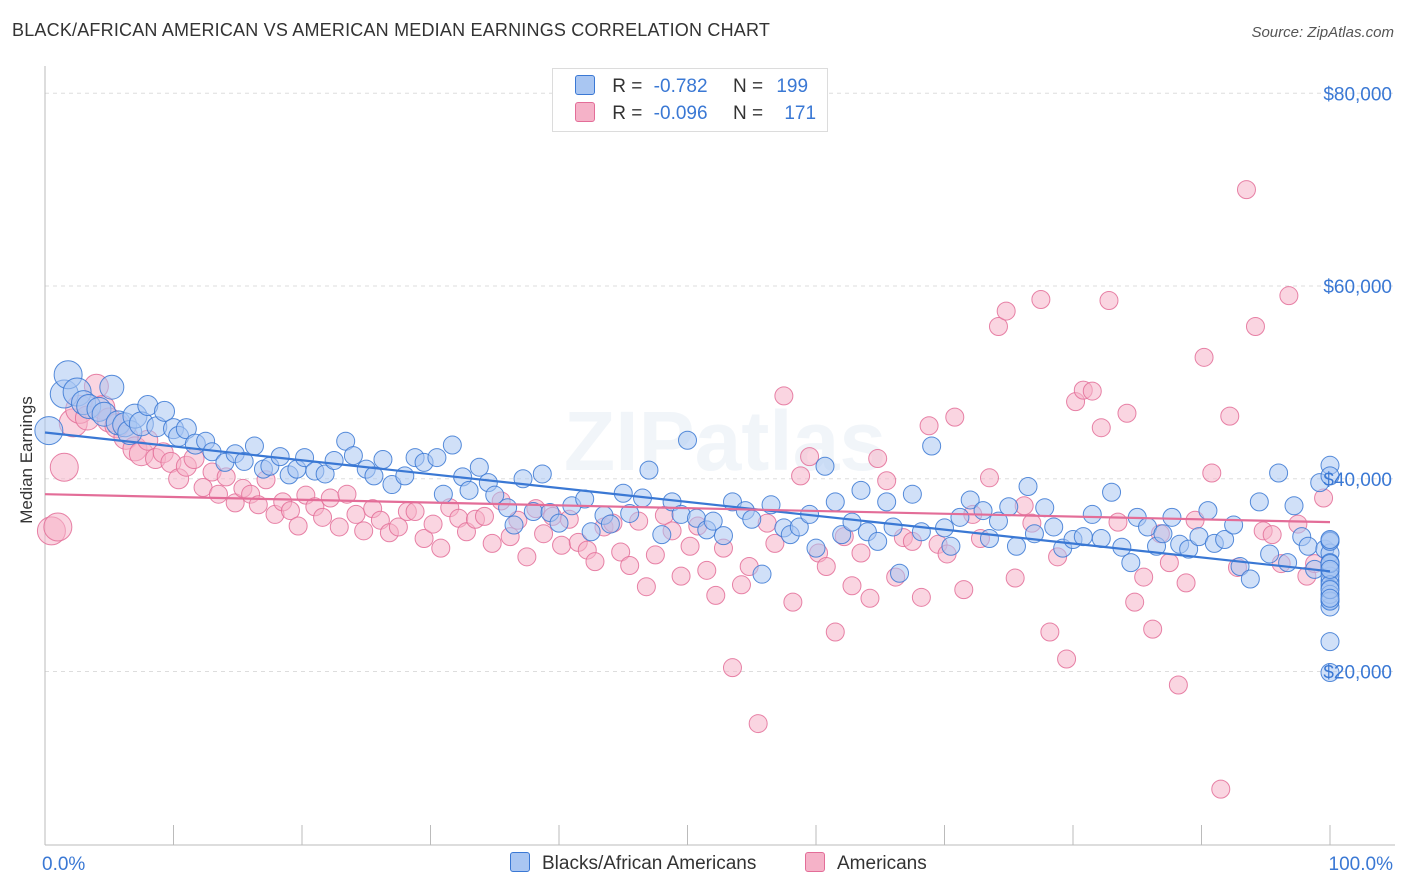 The image size is (1406, 892). I want to click on source-label: Source: ZipAtlas.com, so click(1322, 32).